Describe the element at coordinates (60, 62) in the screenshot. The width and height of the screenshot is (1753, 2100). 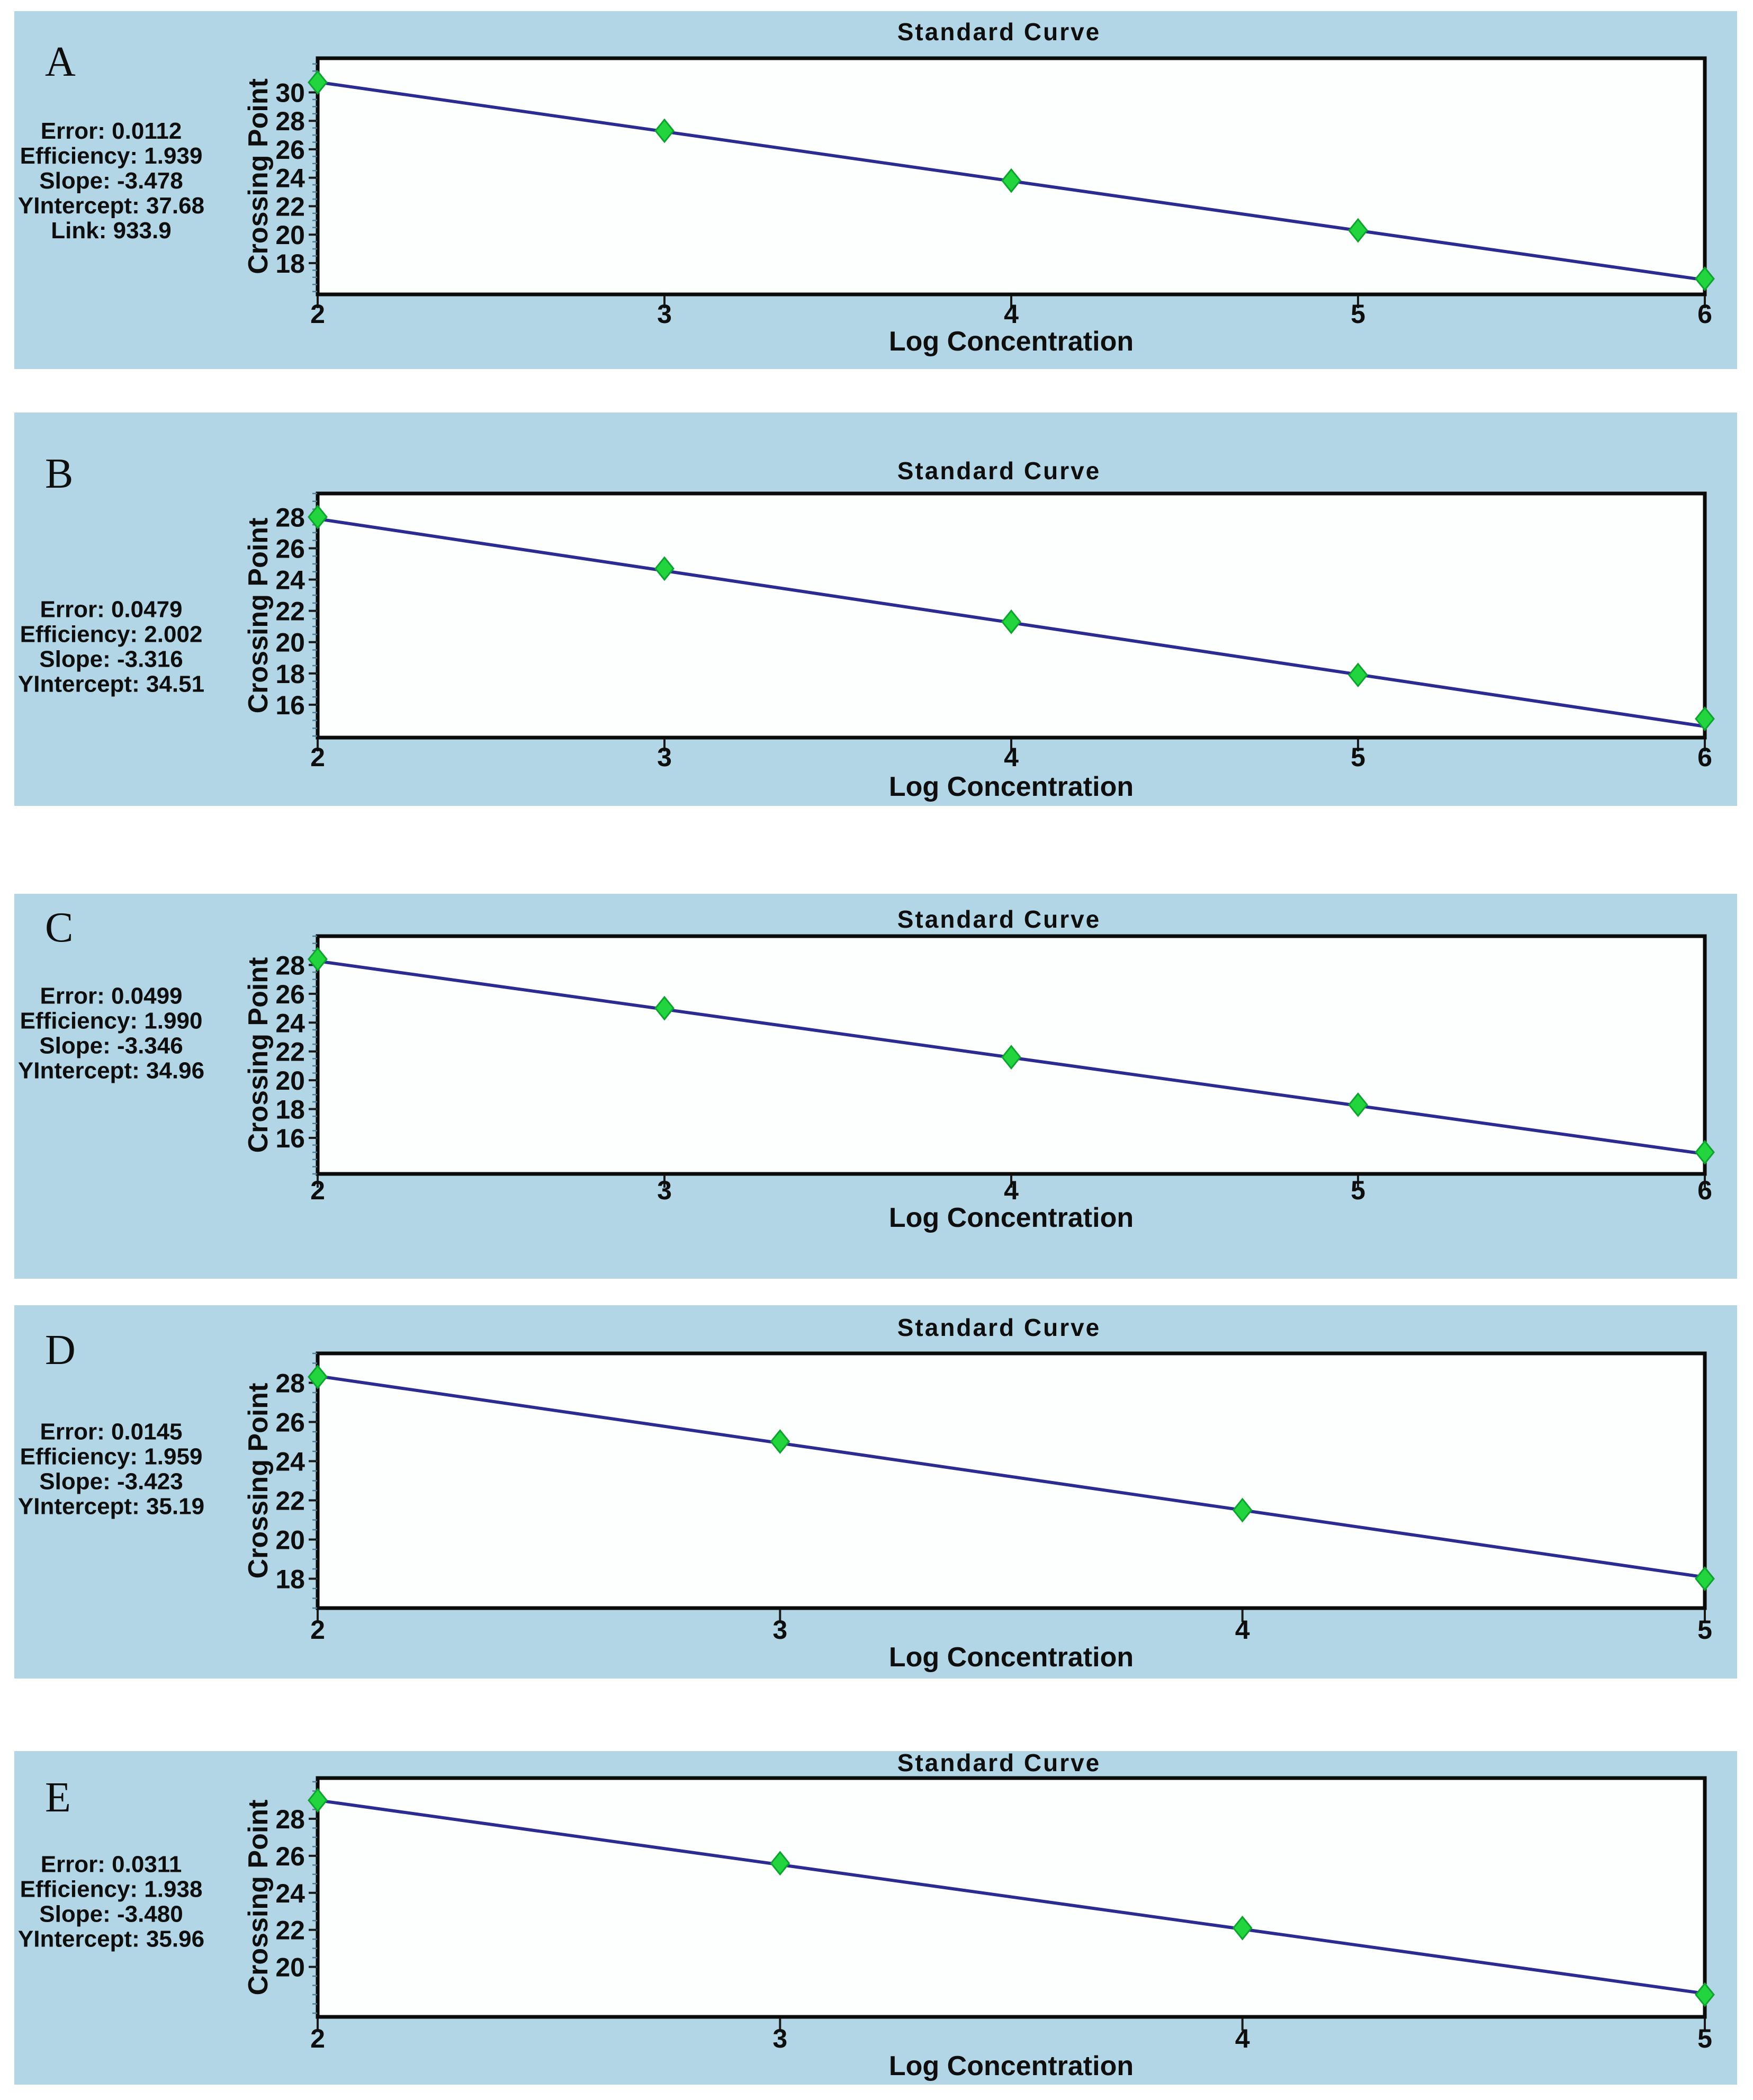
I see `panel-letter: A` at that location.